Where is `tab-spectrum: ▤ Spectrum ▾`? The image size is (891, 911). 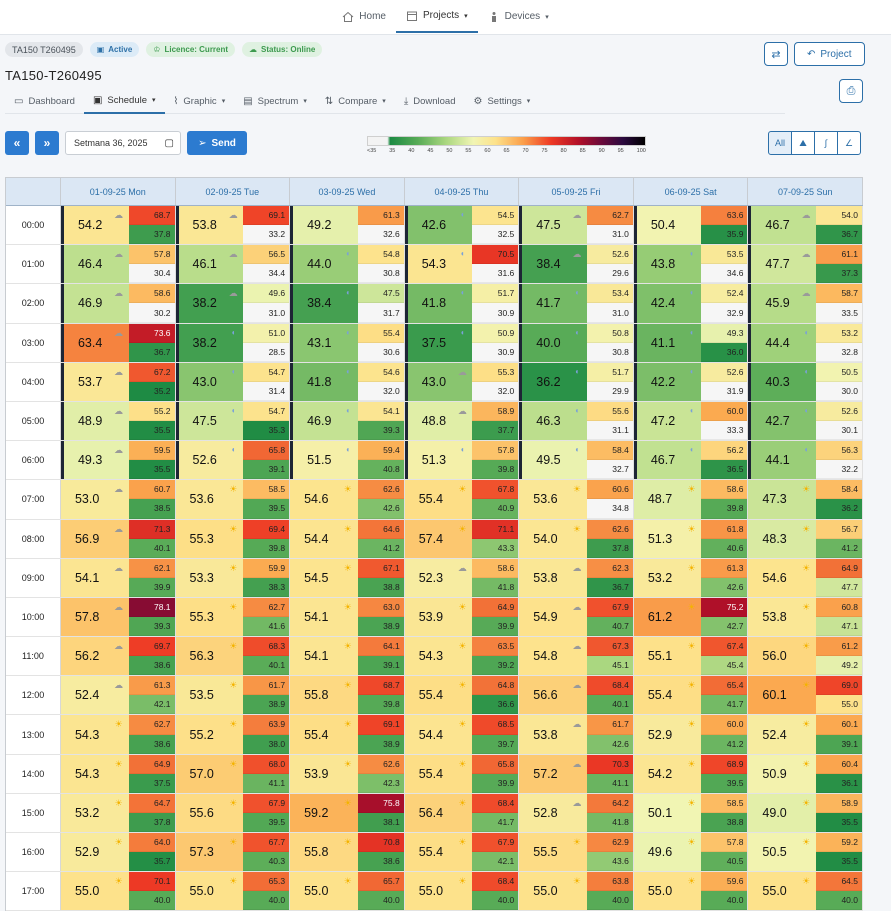
tab-spectrum: ▤ Spectrum ▾ is located at coordinates (275, 101).